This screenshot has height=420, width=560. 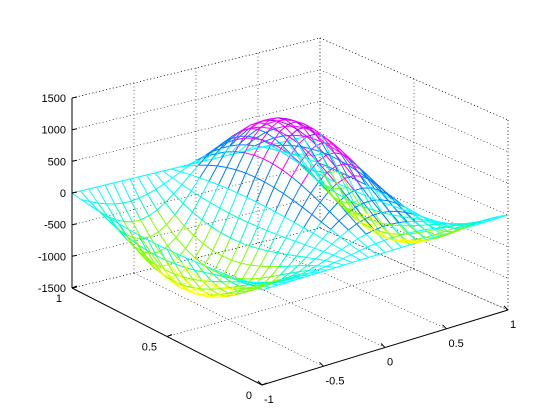 What do you see at coordinates (444, 327) in the screenshot?
I see `x-tick-mark` at bounding box center [444, 327].